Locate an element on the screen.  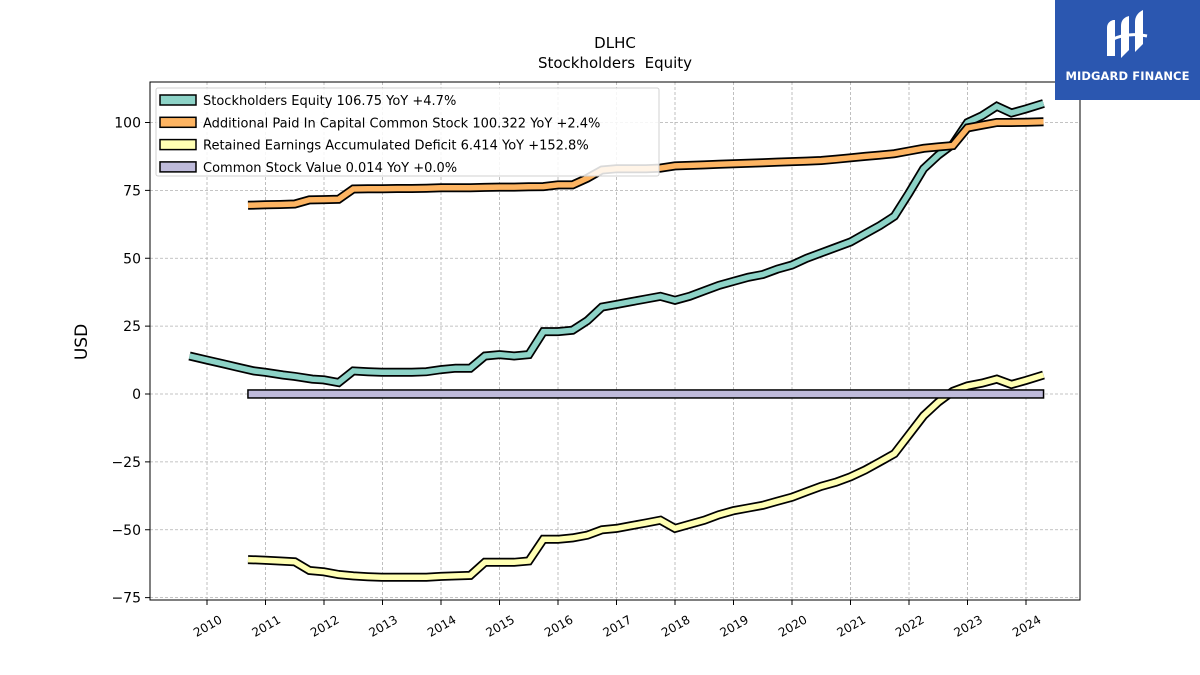
x-tick-label: 2010 is located at coordinates (207, 625).